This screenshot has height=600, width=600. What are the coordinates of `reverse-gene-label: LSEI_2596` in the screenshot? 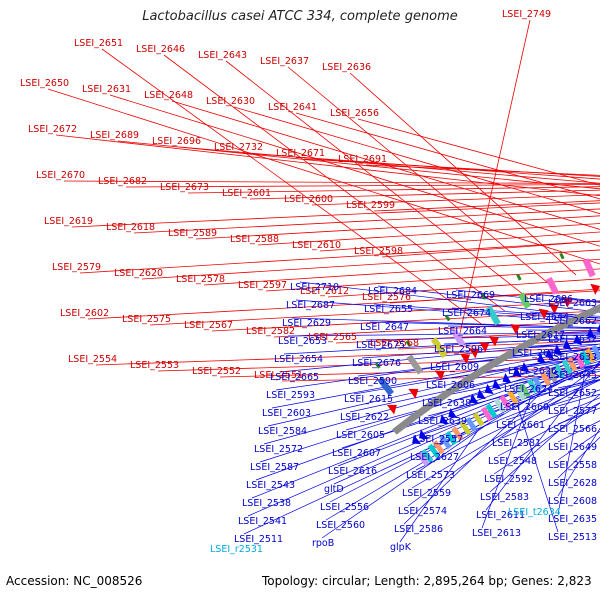 It's located at (458, 349).